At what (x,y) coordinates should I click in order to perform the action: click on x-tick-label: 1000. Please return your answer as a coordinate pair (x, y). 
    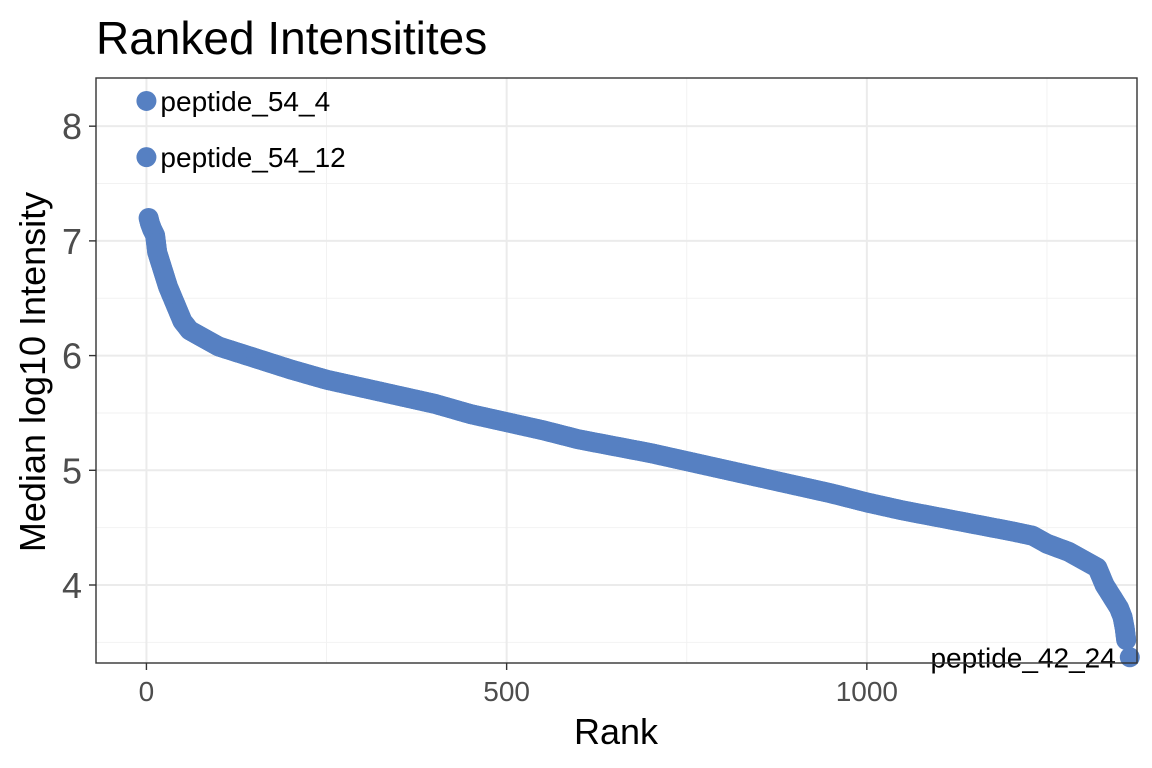
    Looking at the image, I should click on (867, 691).